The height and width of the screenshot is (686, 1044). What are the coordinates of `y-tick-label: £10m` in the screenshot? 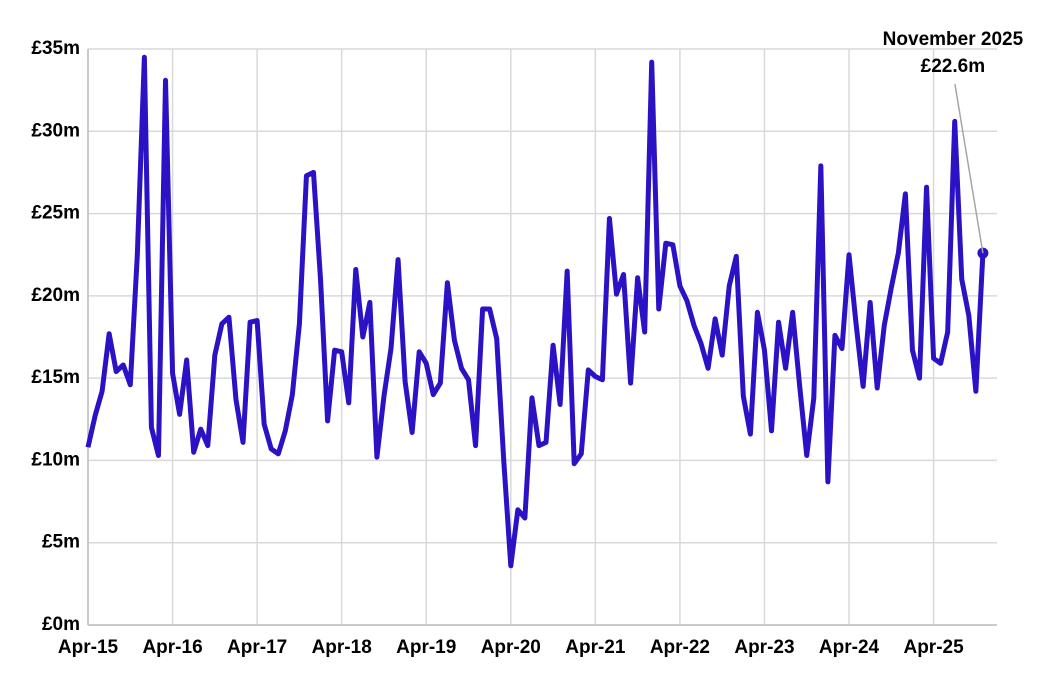 It's located at (55, 459).